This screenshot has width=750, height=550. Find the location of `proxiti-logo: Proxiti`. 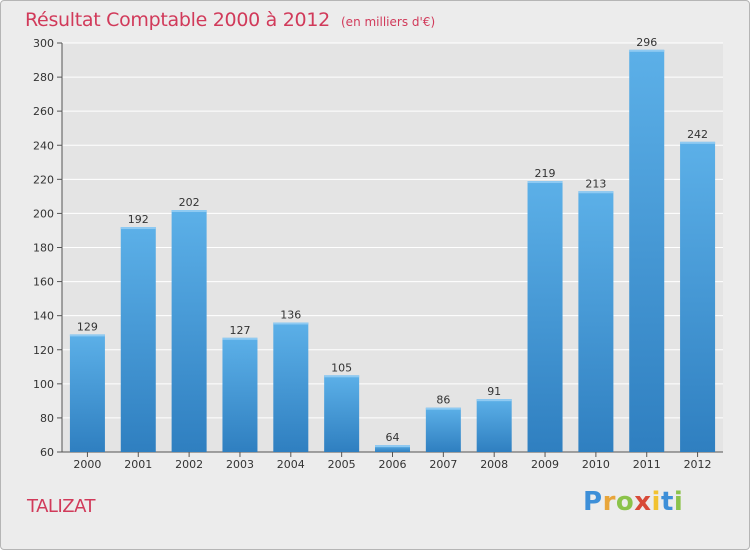

proxiti-logo: Proxiti is located at coordinates (633, 502).